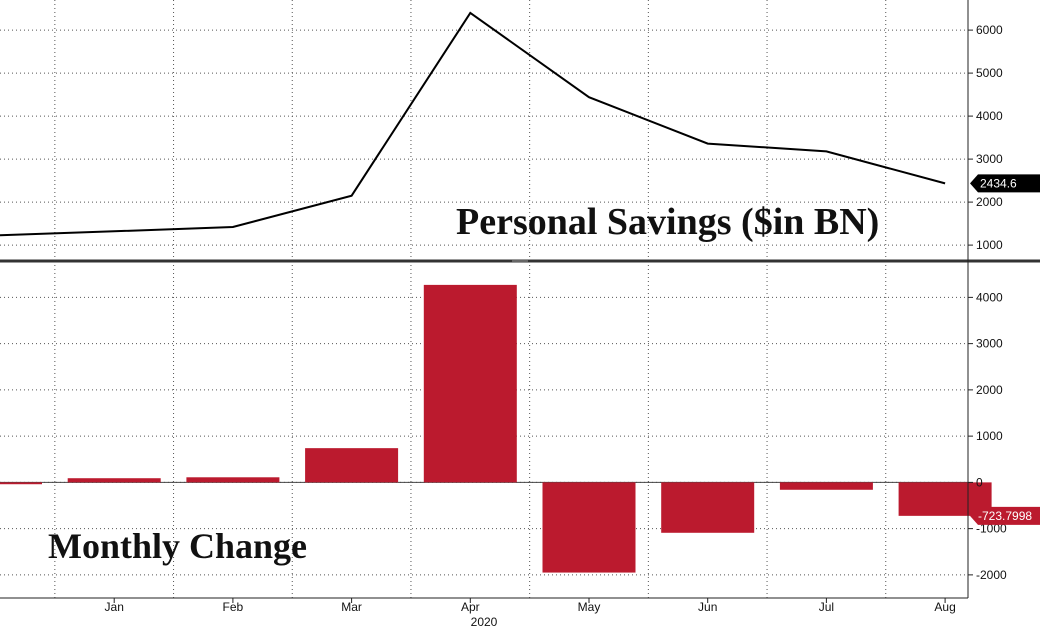 This screenshot has width=1040, height=629. What do you see at coordinates (989, 116) in the screenshot?
I see `top-y-tick-label: 4000` at bounding box center [989, 116].